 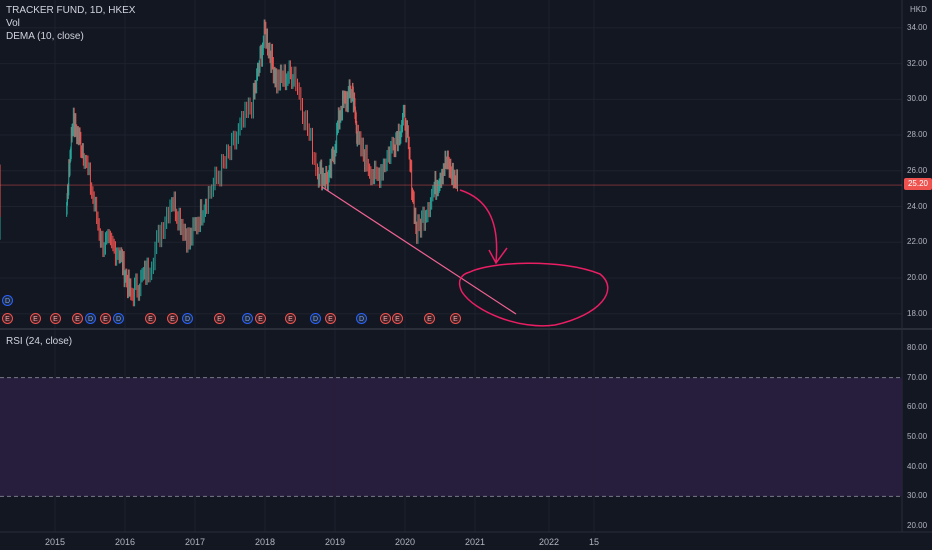 What do you see at coordinates (71, 10) in the screenshot?
I see `symbol-title: TRACKER FUND, 1D, HKEX` at bounding box center [71, 10].